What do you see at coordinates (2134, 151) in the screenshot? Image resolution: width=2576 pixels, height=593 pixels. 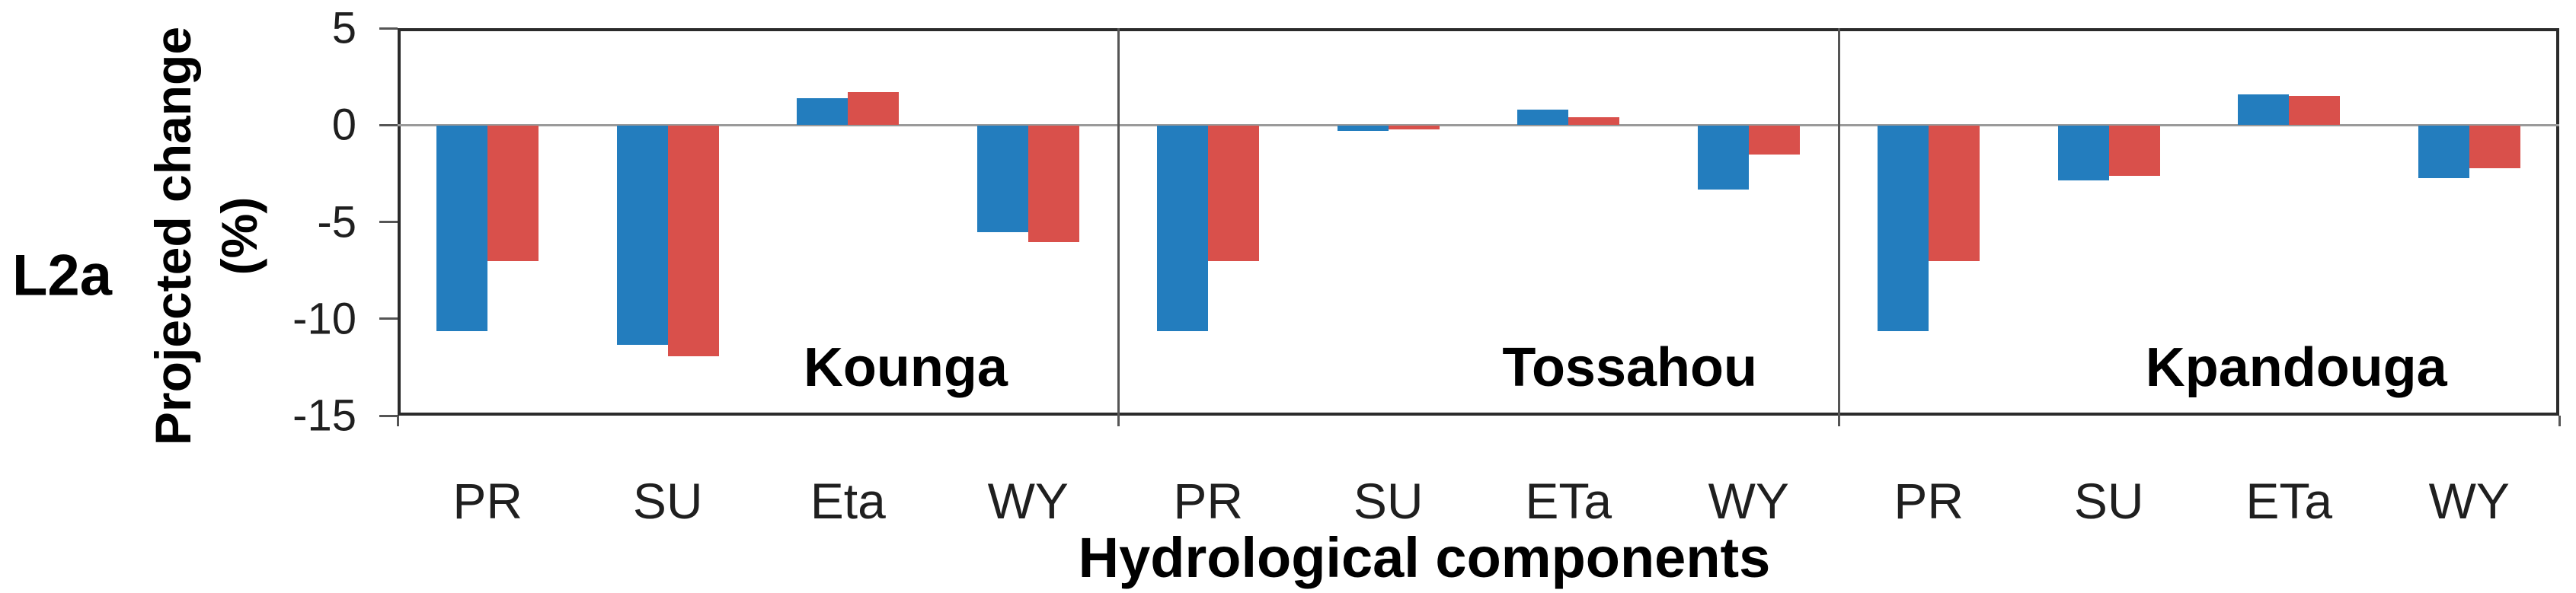 I see `red-bar-kpandouga-su` at bounding box center [2134, 151].